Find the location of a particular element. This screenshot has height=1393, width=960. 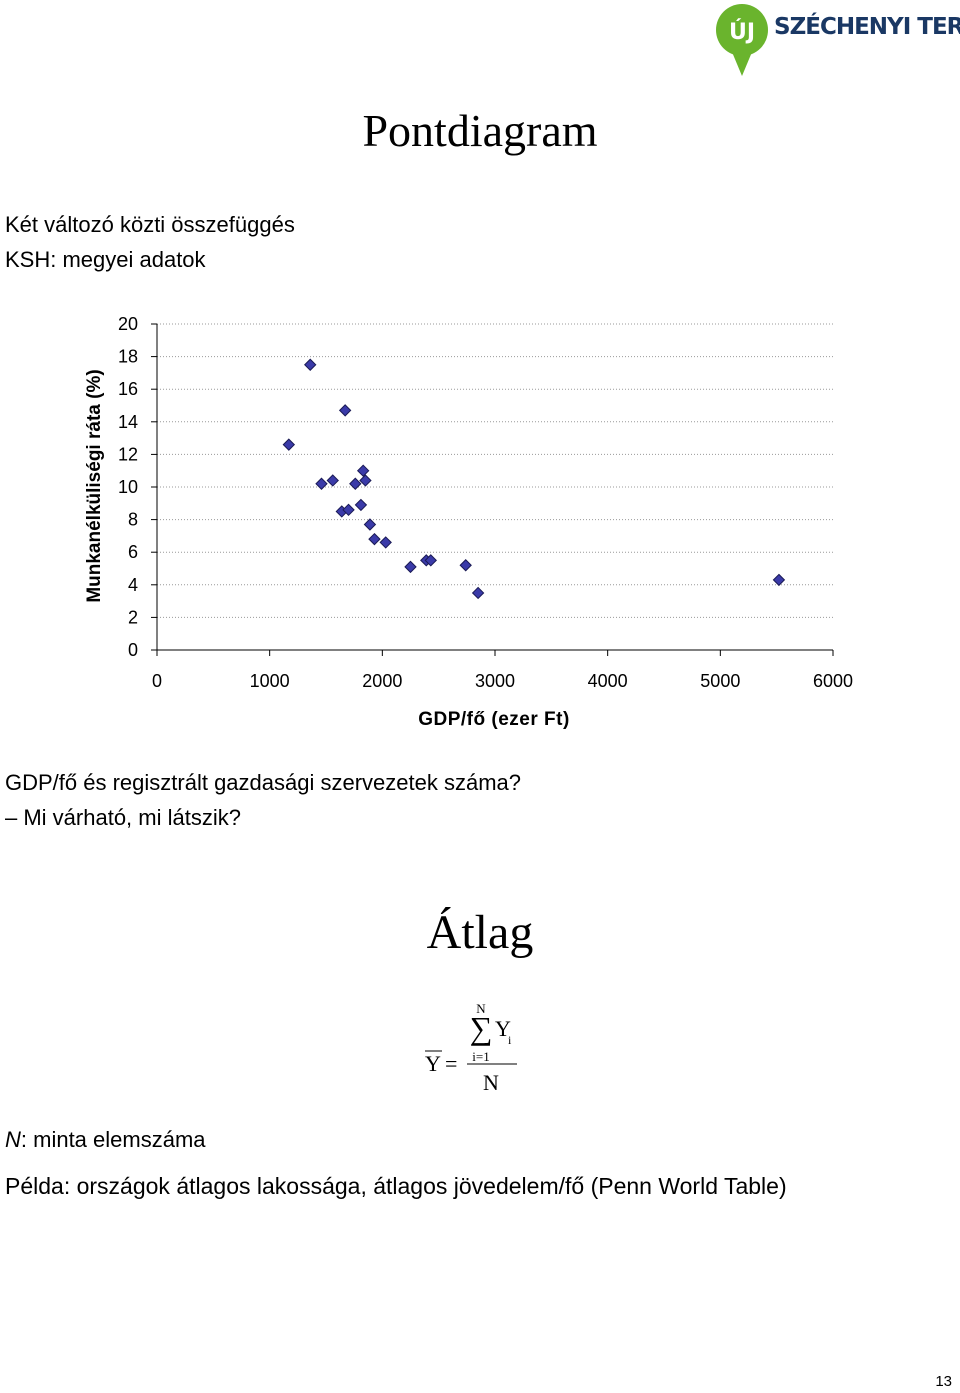

x-tick-label: 3000 is located at coordinates (495, 681).